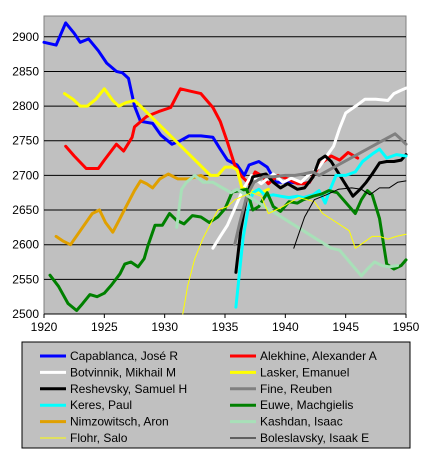  Describe the element at coordinates (25, 210) in the screenshot. I see `y-tick-label: 2650` at that location.